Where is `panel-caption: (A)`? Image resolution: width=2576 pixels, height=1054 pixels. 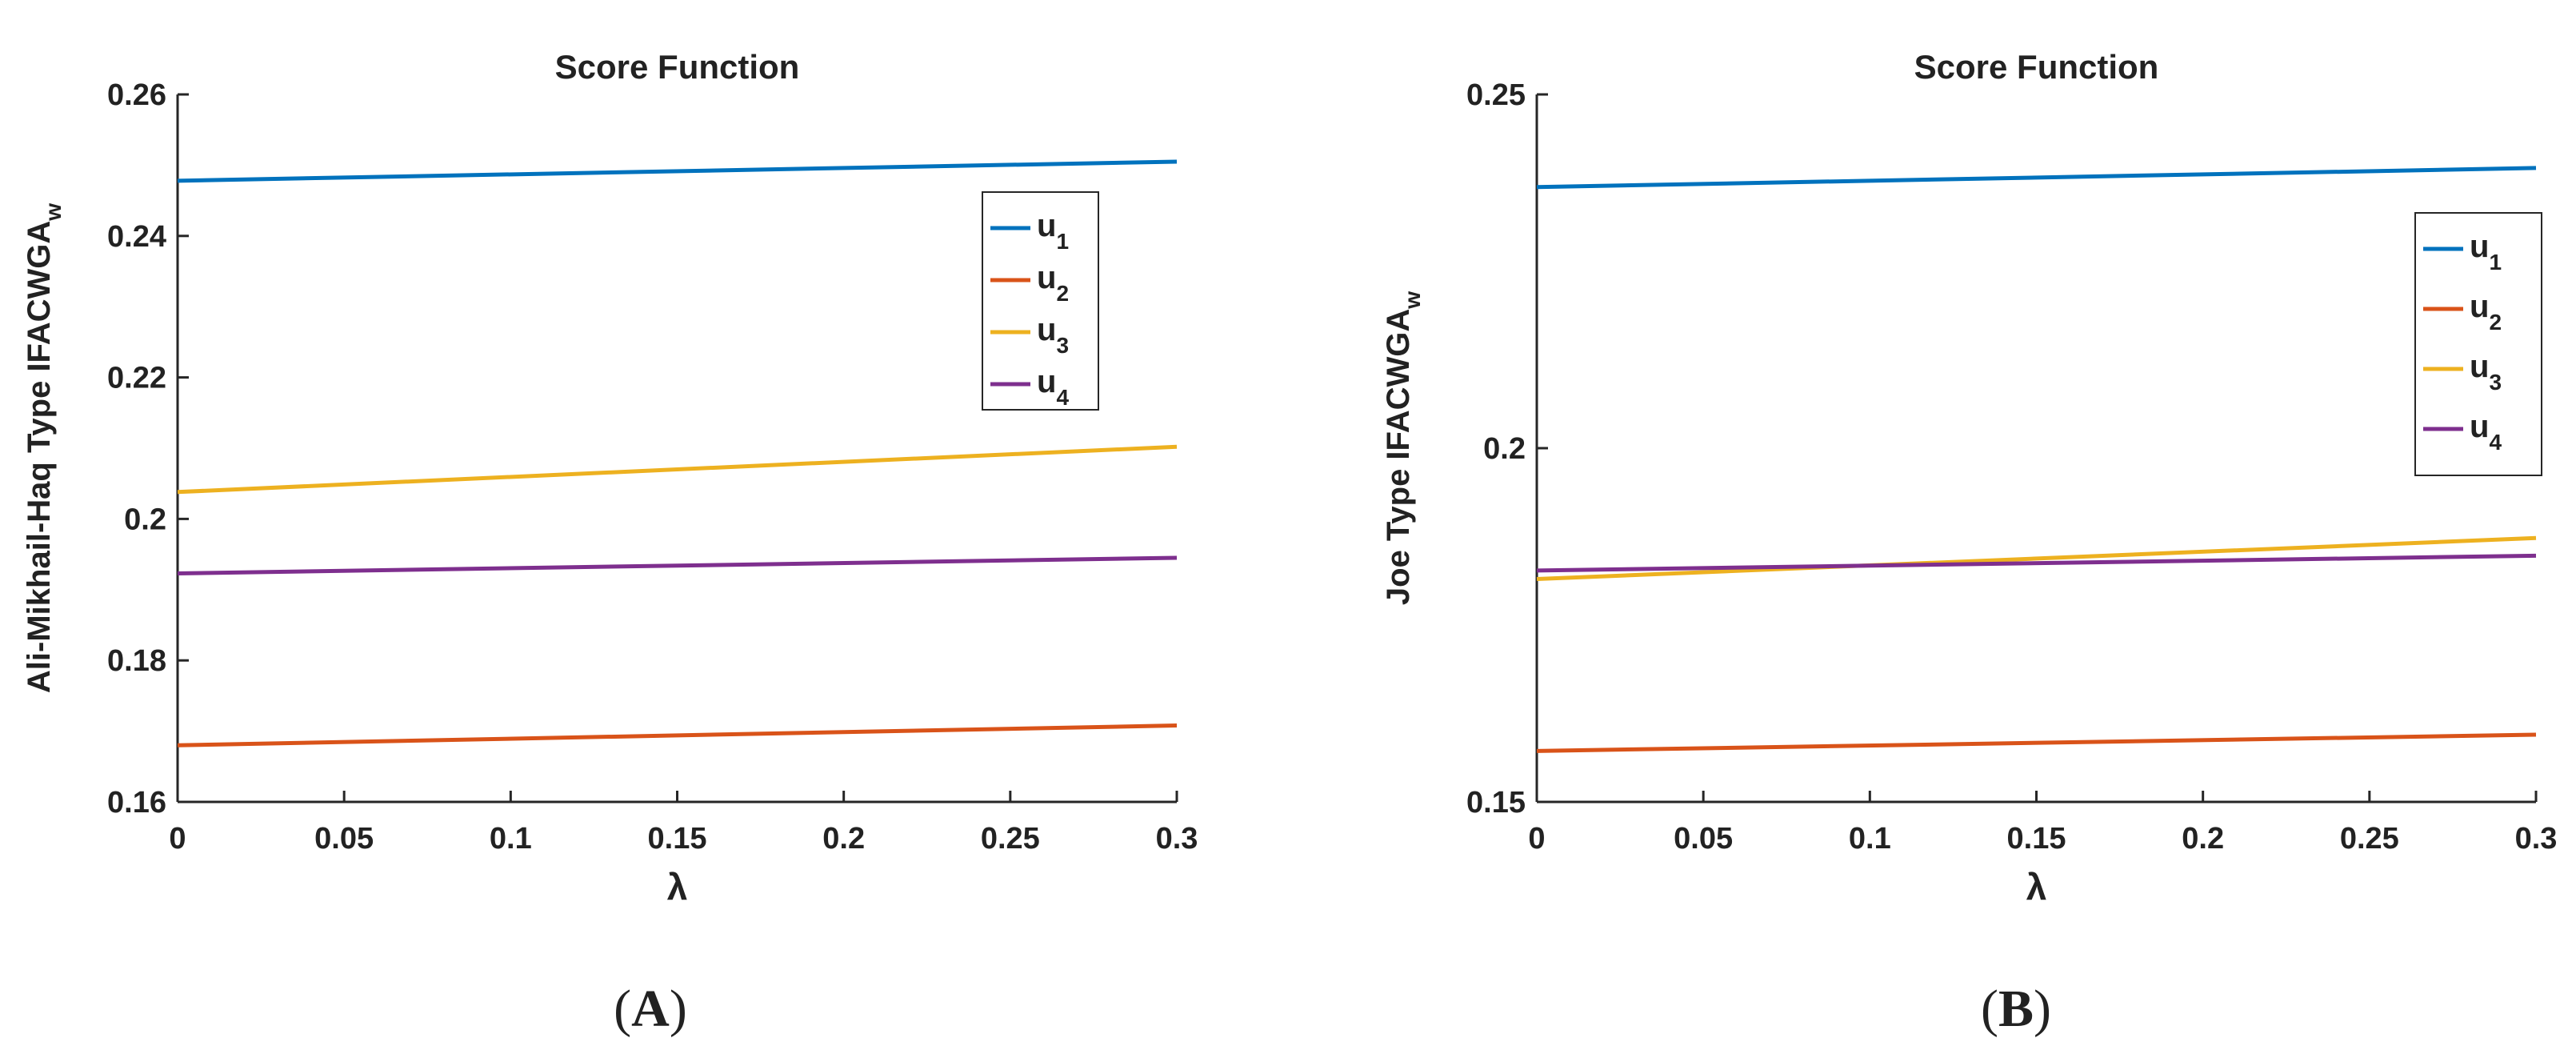 panel-caption: (A) is located at coordinates (650, 1009).